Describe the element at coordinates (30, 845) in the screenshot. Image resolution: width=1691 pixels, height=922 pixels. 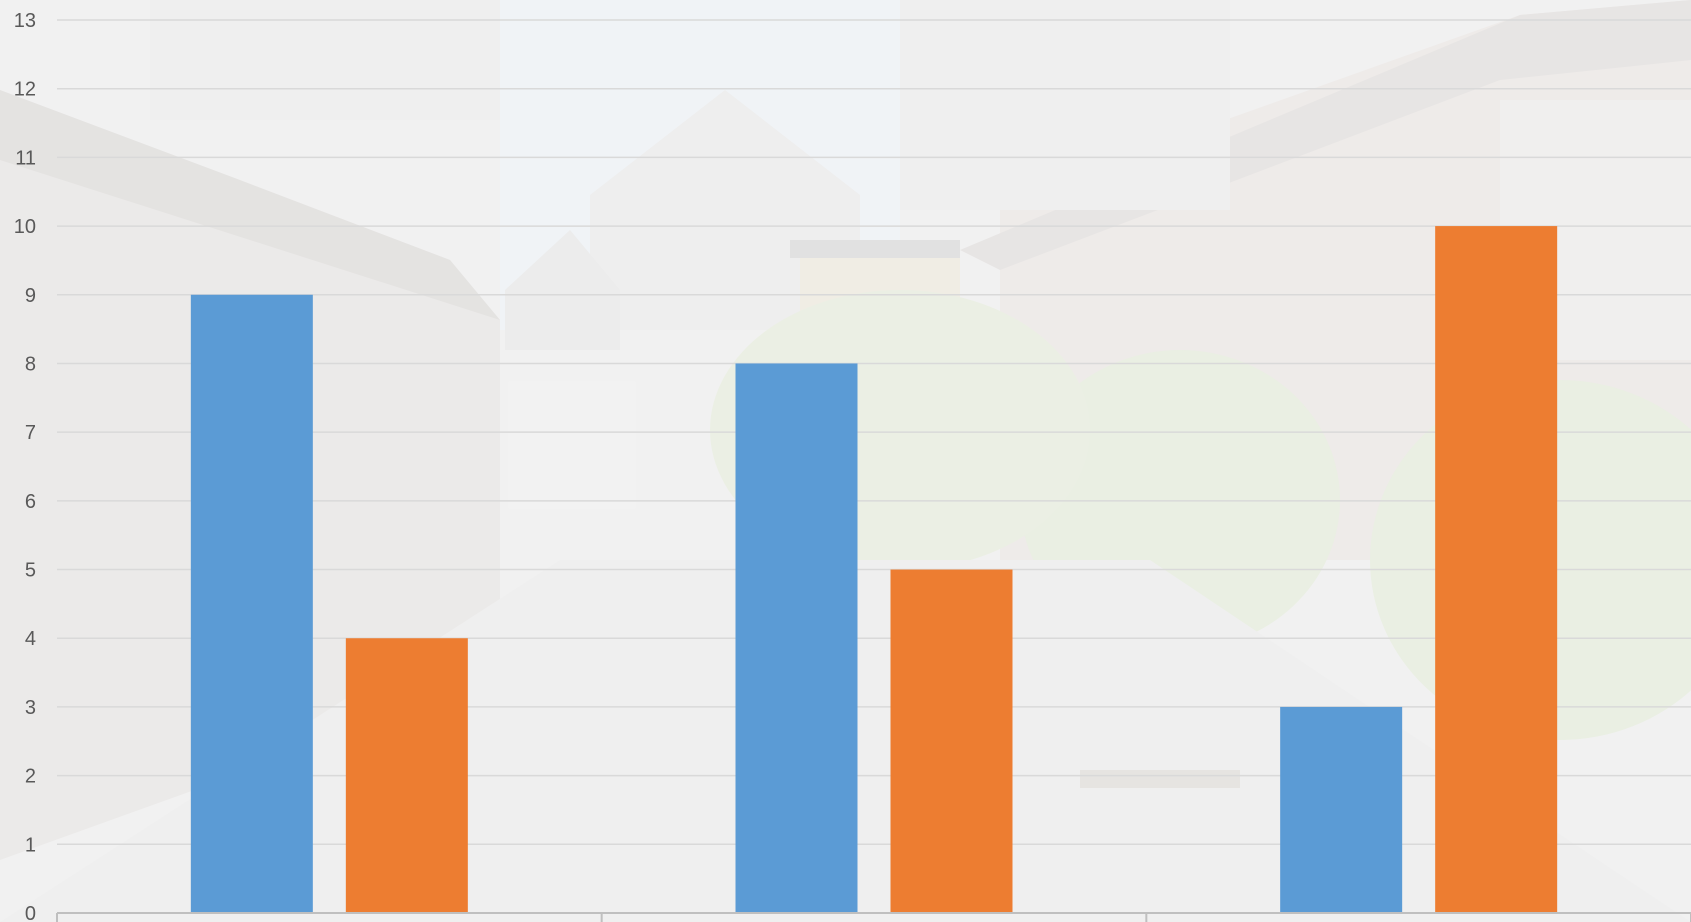
I see `y-tick-label: 1` at that location.